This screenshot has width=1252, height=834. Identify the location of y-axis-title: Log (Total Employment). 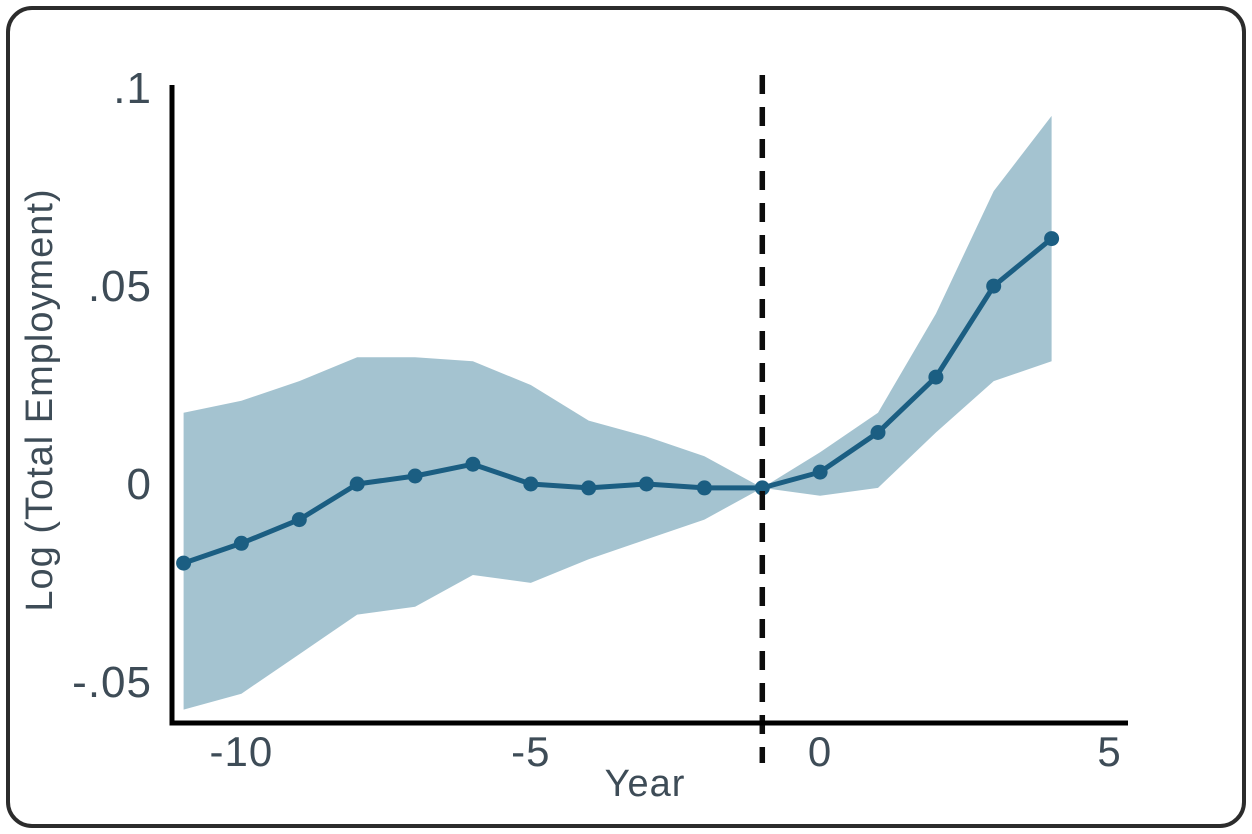
(40, 399).